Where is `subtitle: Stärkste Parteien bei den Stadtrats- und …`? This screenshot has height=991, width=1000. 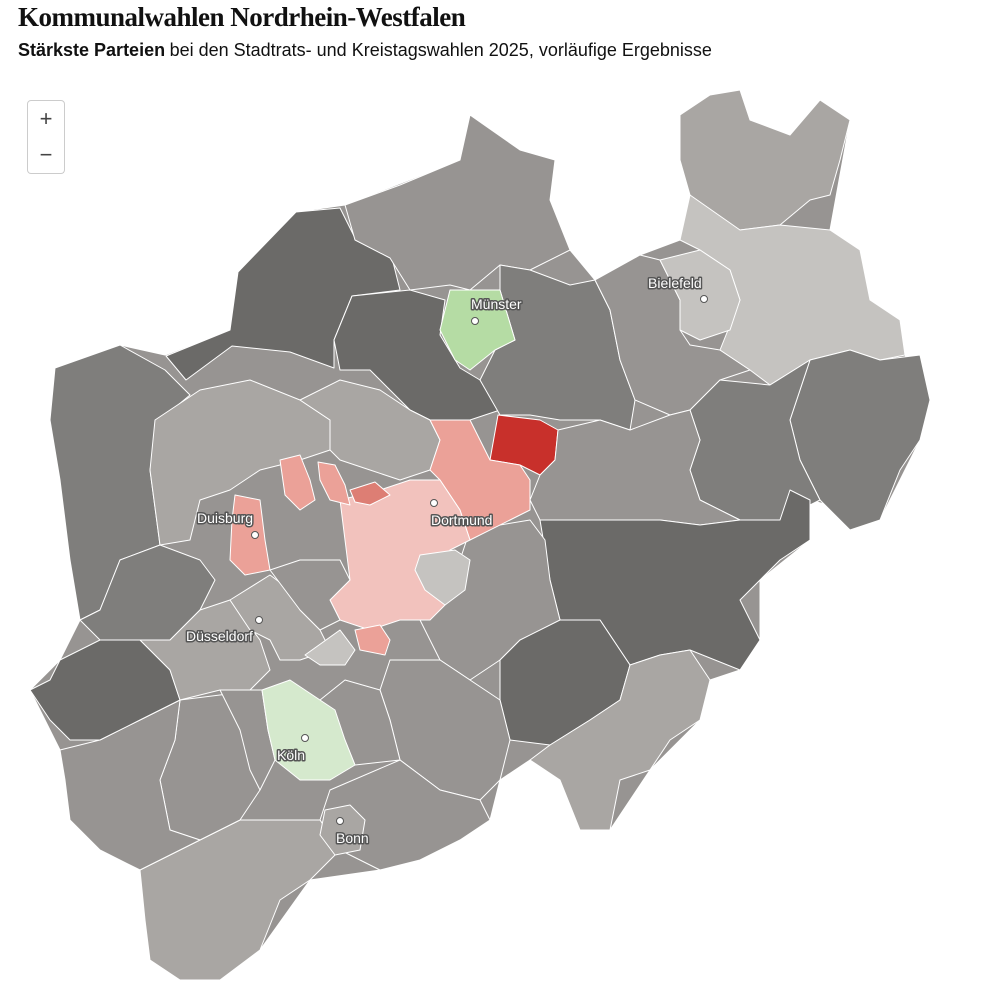 subtitle: Stärkste Parteien bei den Stadtrats- und … is located at coordinates (365, 50).